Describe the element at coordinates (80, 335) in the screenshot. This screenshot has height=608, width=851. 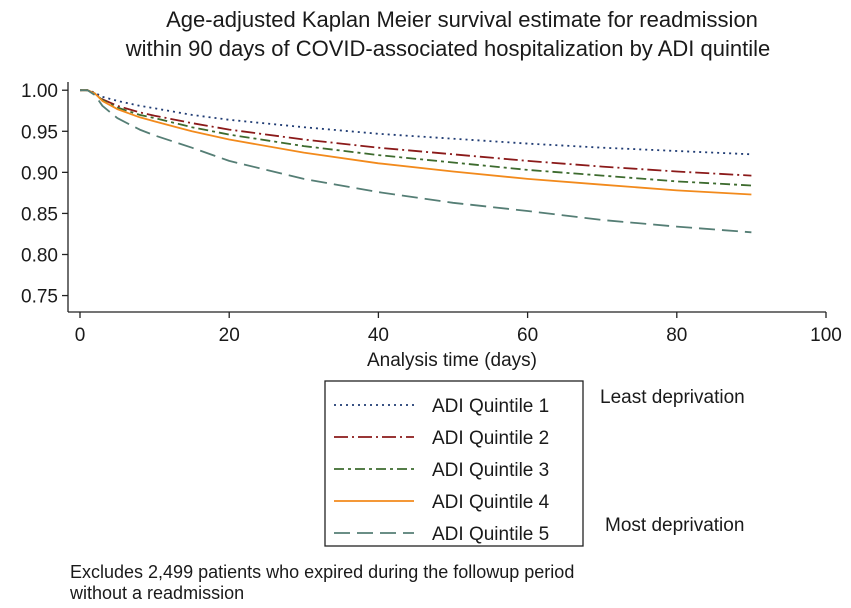
I see `x-tick-label: 0` at that location.